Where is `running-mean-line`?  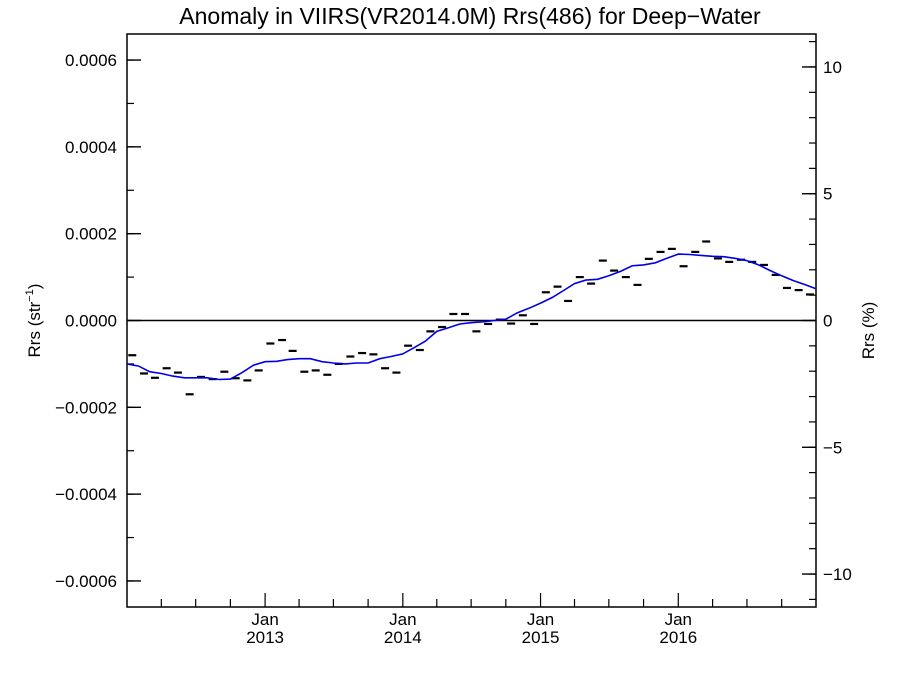
running-mean-line is located at coordinates (471, 317).